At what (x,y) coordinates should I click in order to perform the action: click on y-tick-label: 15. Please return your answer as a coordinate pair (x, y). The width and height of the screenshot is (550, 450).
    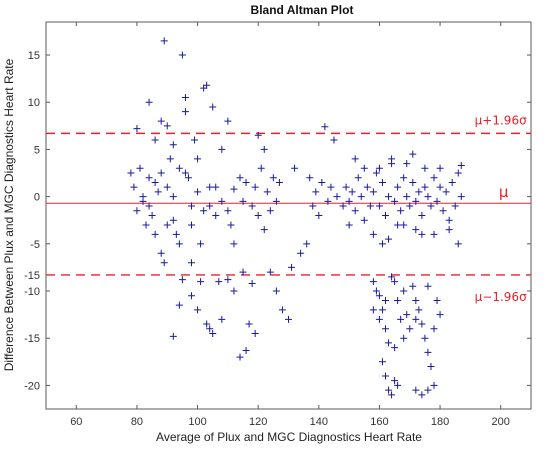
    Looking at the image, I should click on (34, 56).